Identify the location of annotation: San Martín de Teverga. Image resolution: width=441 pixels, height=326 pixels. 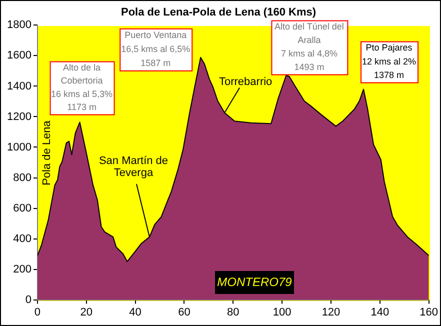
(133, 166).